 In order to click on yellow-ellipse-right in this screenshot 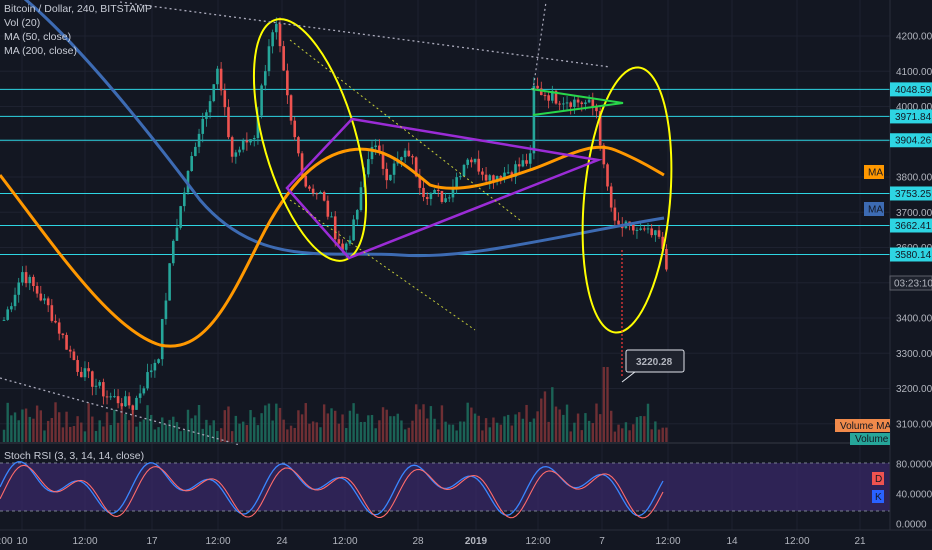, I will do `click(627, 200)`.